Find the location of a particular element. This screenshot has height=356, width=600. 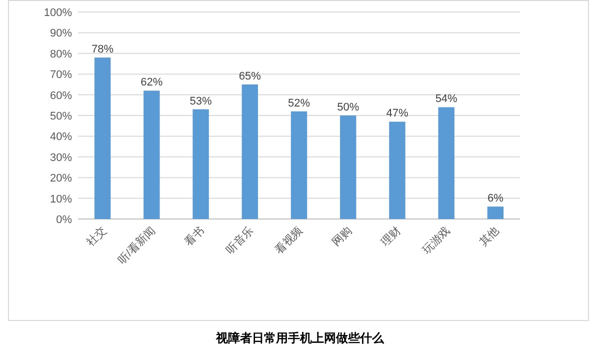

data-label: 6% is located at coordinates (495, 198).